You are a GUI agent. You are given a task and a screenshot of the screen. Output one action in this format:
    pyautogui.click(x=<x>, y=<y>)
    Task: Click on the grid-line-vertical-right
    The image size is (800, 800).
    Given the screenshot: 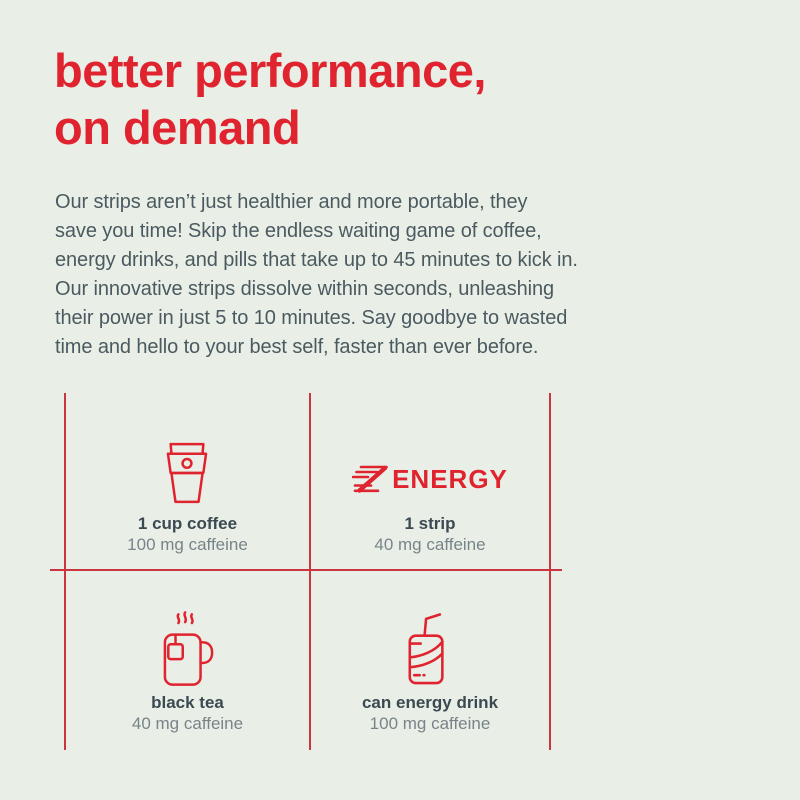 What is the action you would take?
    pyautogui.click(x=550, y=571)
    